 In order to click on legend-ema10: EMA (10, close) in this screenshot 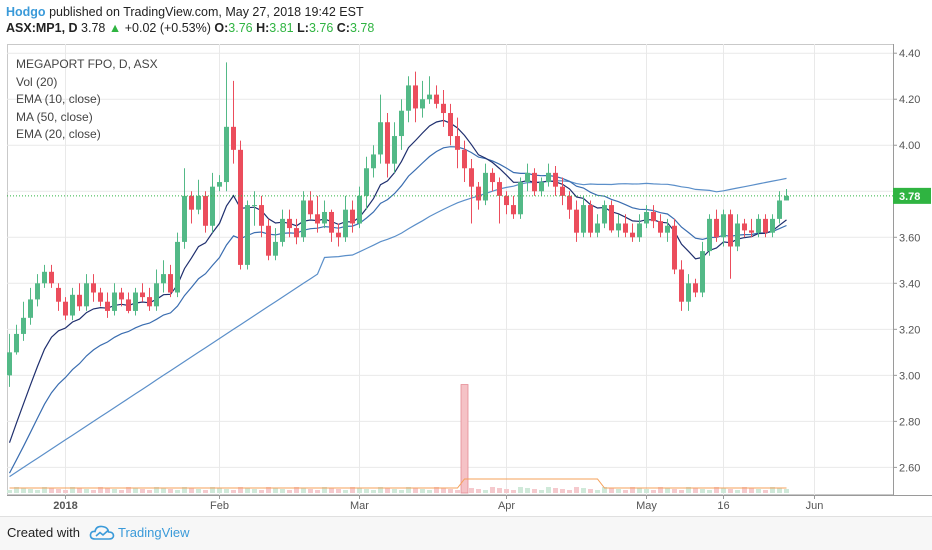, I will do `click(58, 99)`.